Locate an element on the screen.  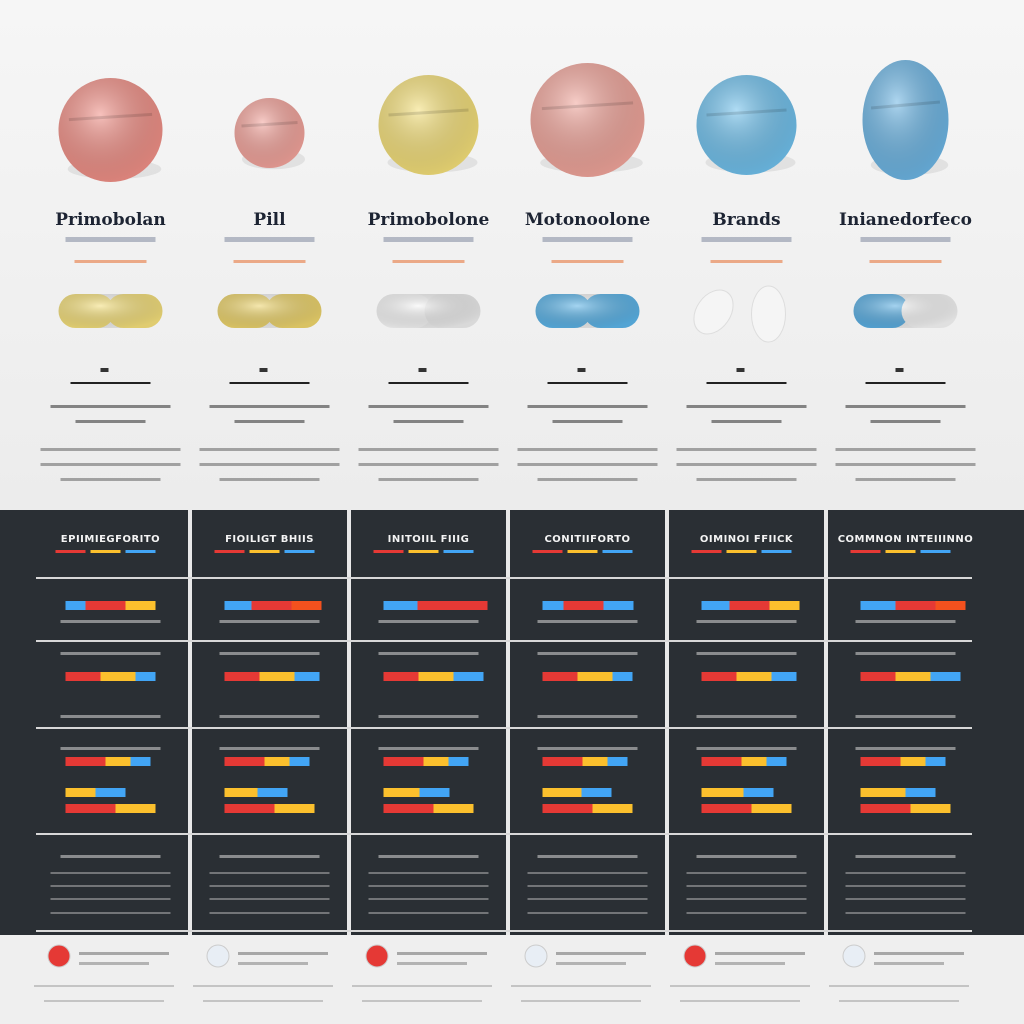
panel-header: OIMINOI FFIICK is located at coordinates (747, 539).